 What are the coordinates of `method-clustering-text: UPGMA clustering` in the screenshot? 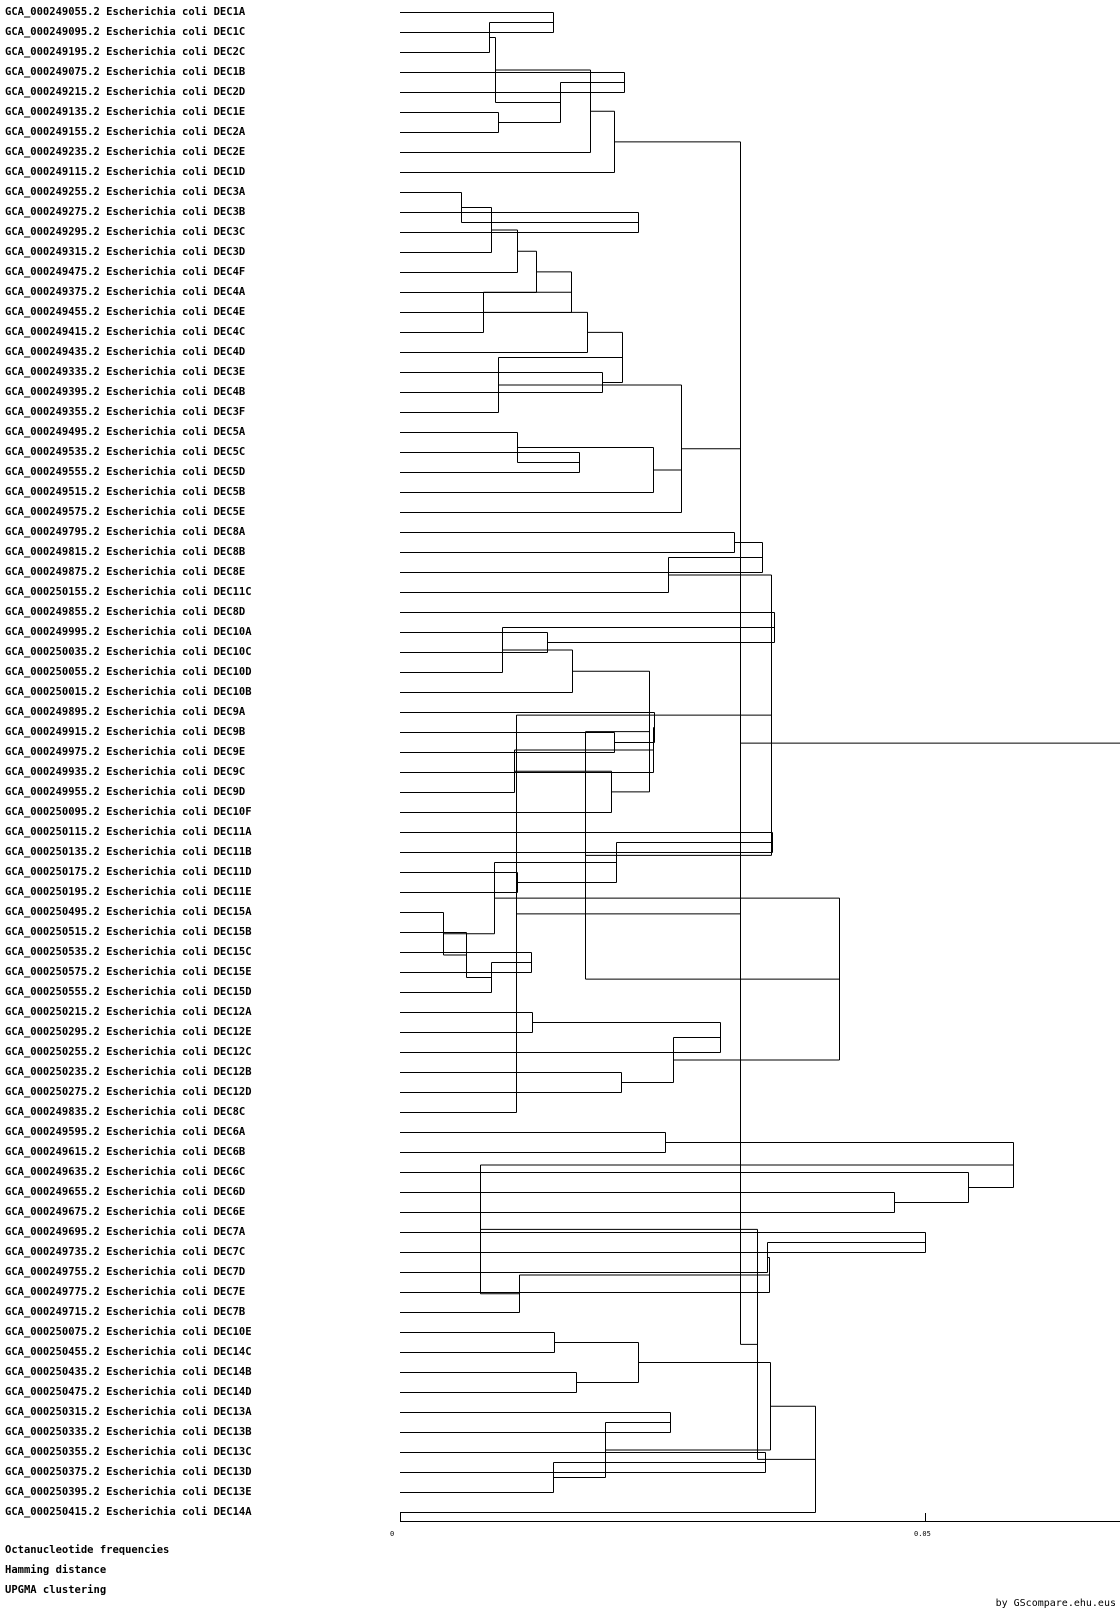 It's located at (56, 1590).